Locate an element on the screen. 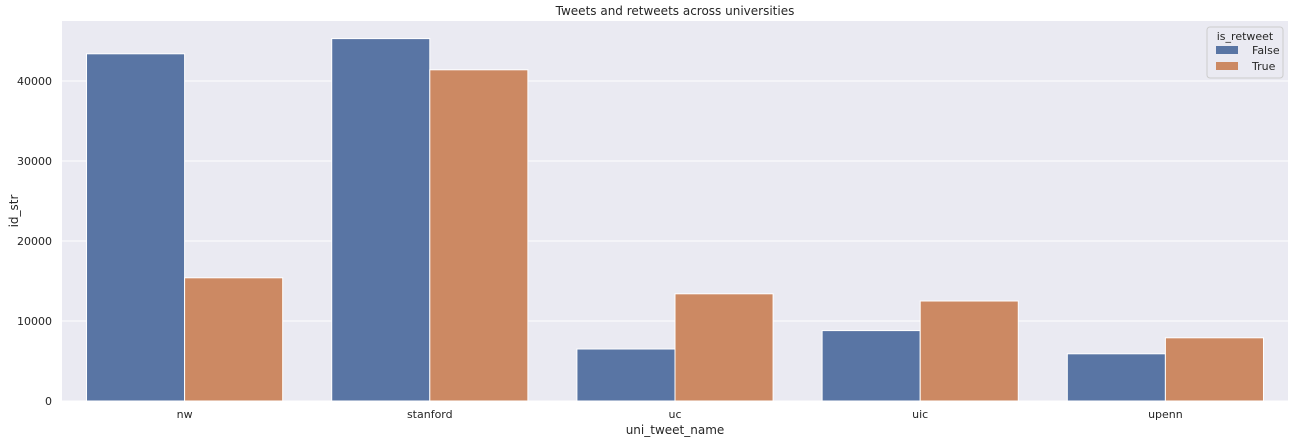 This screenshot has height=442, width=1302. y-tick-label: 0 is located at coordinates (48, 401).